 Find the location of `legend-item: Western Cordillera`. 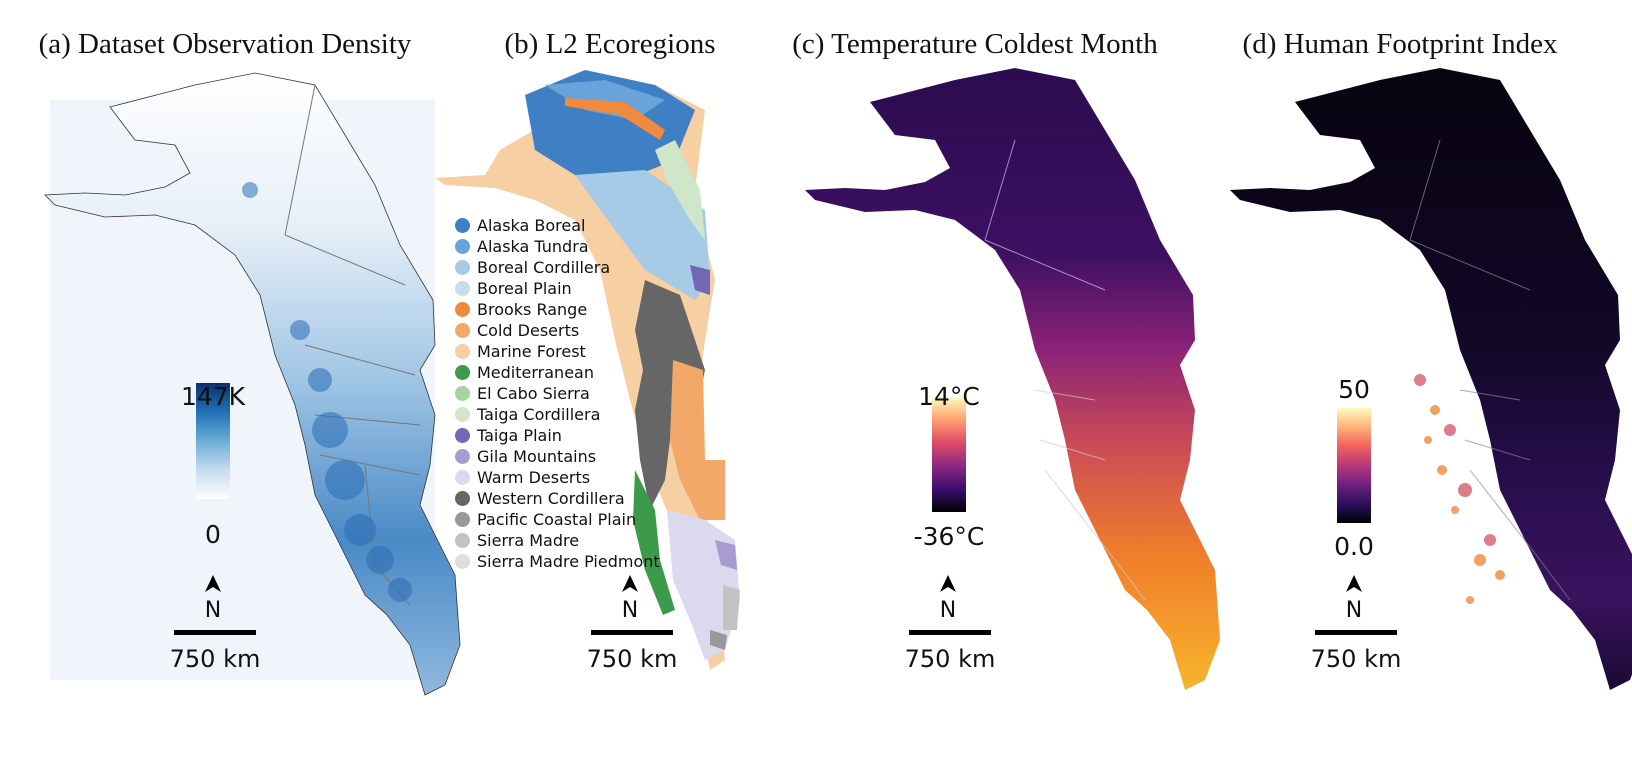

legend-item: Western Cordillera is located at coordinates (557, 498).